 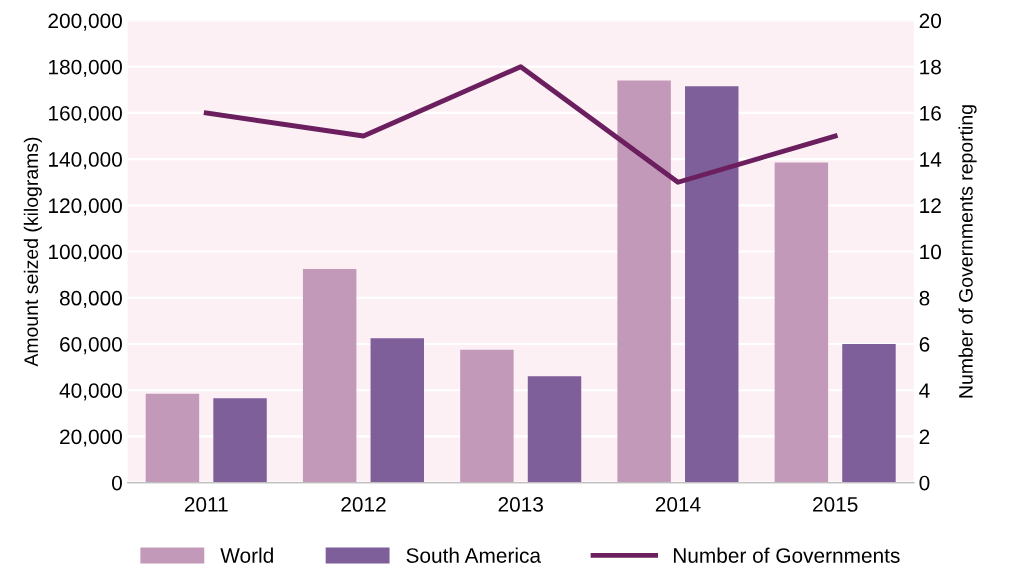 I want to click on y-tick-label: 160,000, so click(x=85, y=114).